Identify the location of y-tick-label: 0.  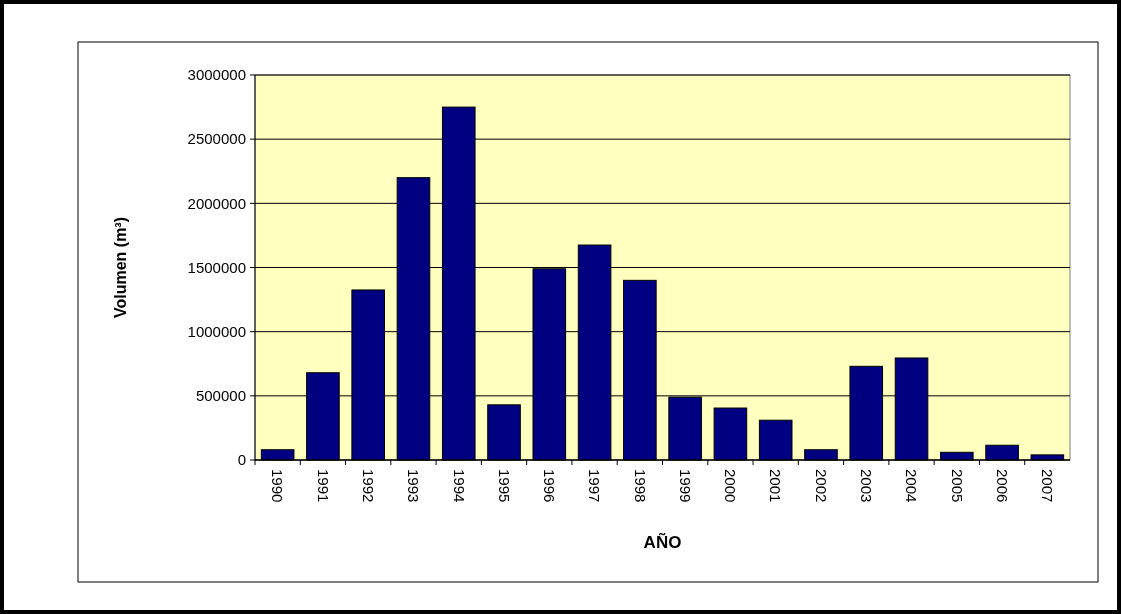
(241, 460).